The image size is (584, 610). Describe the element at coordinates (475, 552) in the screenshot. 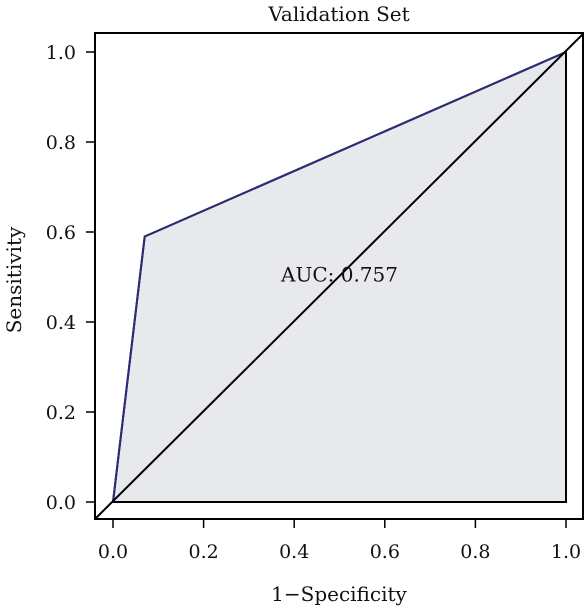

I see `x-tick-label-4: 0.8` at that location.